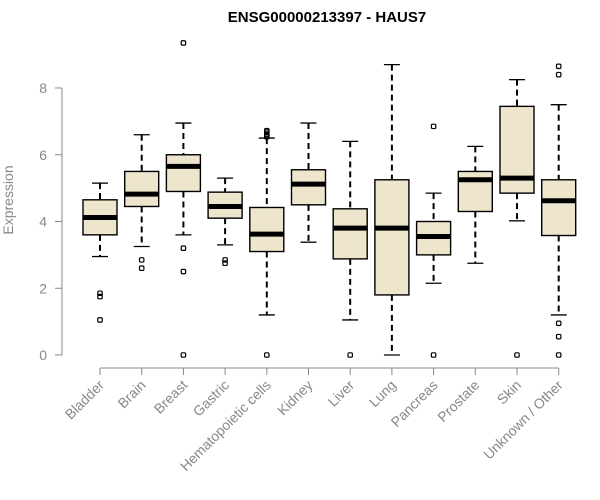 This screenshot has width=600, height=500. Describe the element at coordinates (517, 218) in the screenshot. I see `box-skin` at that location.